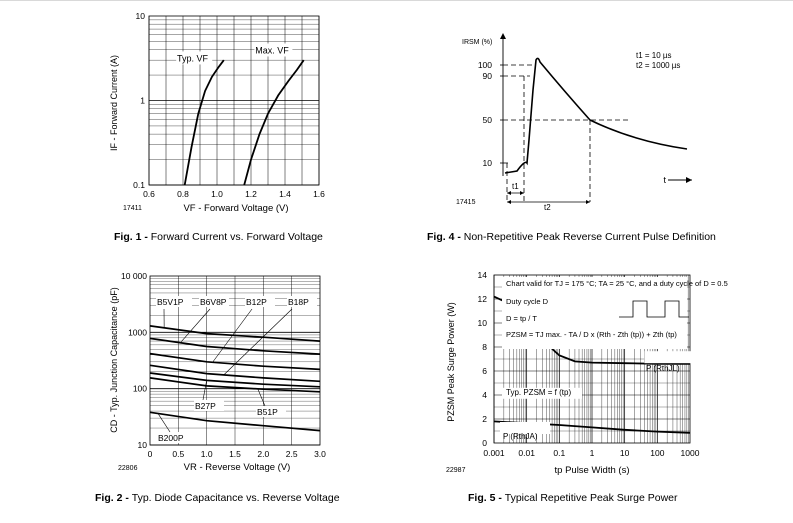 This screenshot has width=793, height=523. What do you see at coordinates (594, 313) in the screenshot?
I see `annotation-box` at bounding box center [594, 313].